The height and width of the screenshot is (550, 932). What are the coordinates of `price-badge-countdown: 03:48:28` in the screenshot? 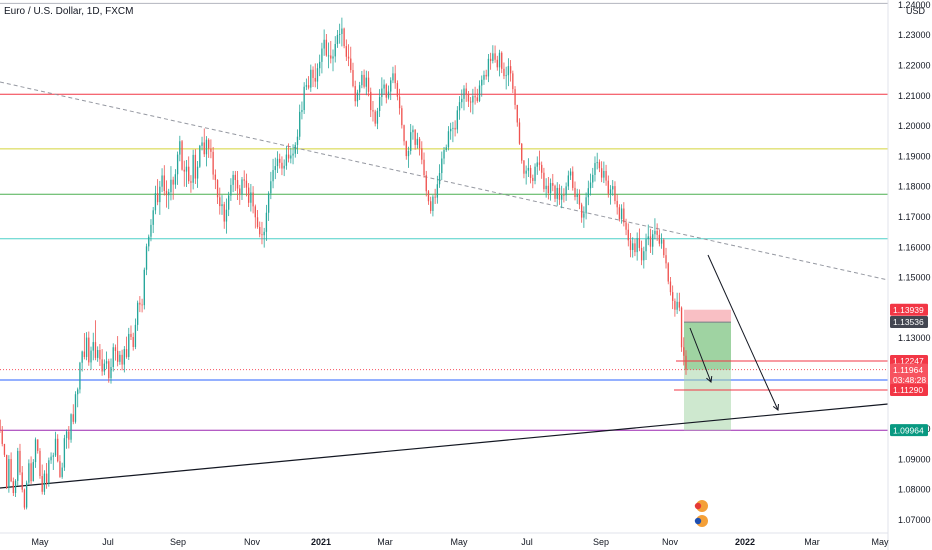 It's located at (909, 380).